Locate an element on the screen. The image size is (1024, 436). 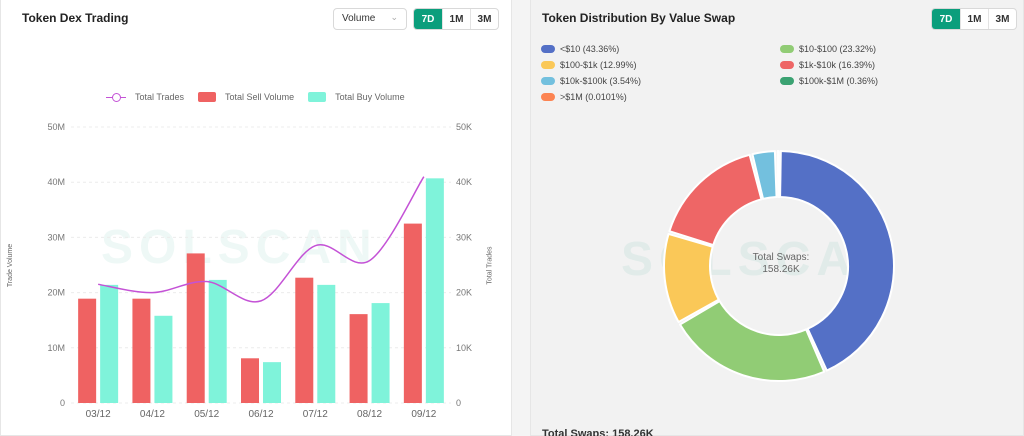
y-tick-label-right: 0 is located at coordinates (458, 403).